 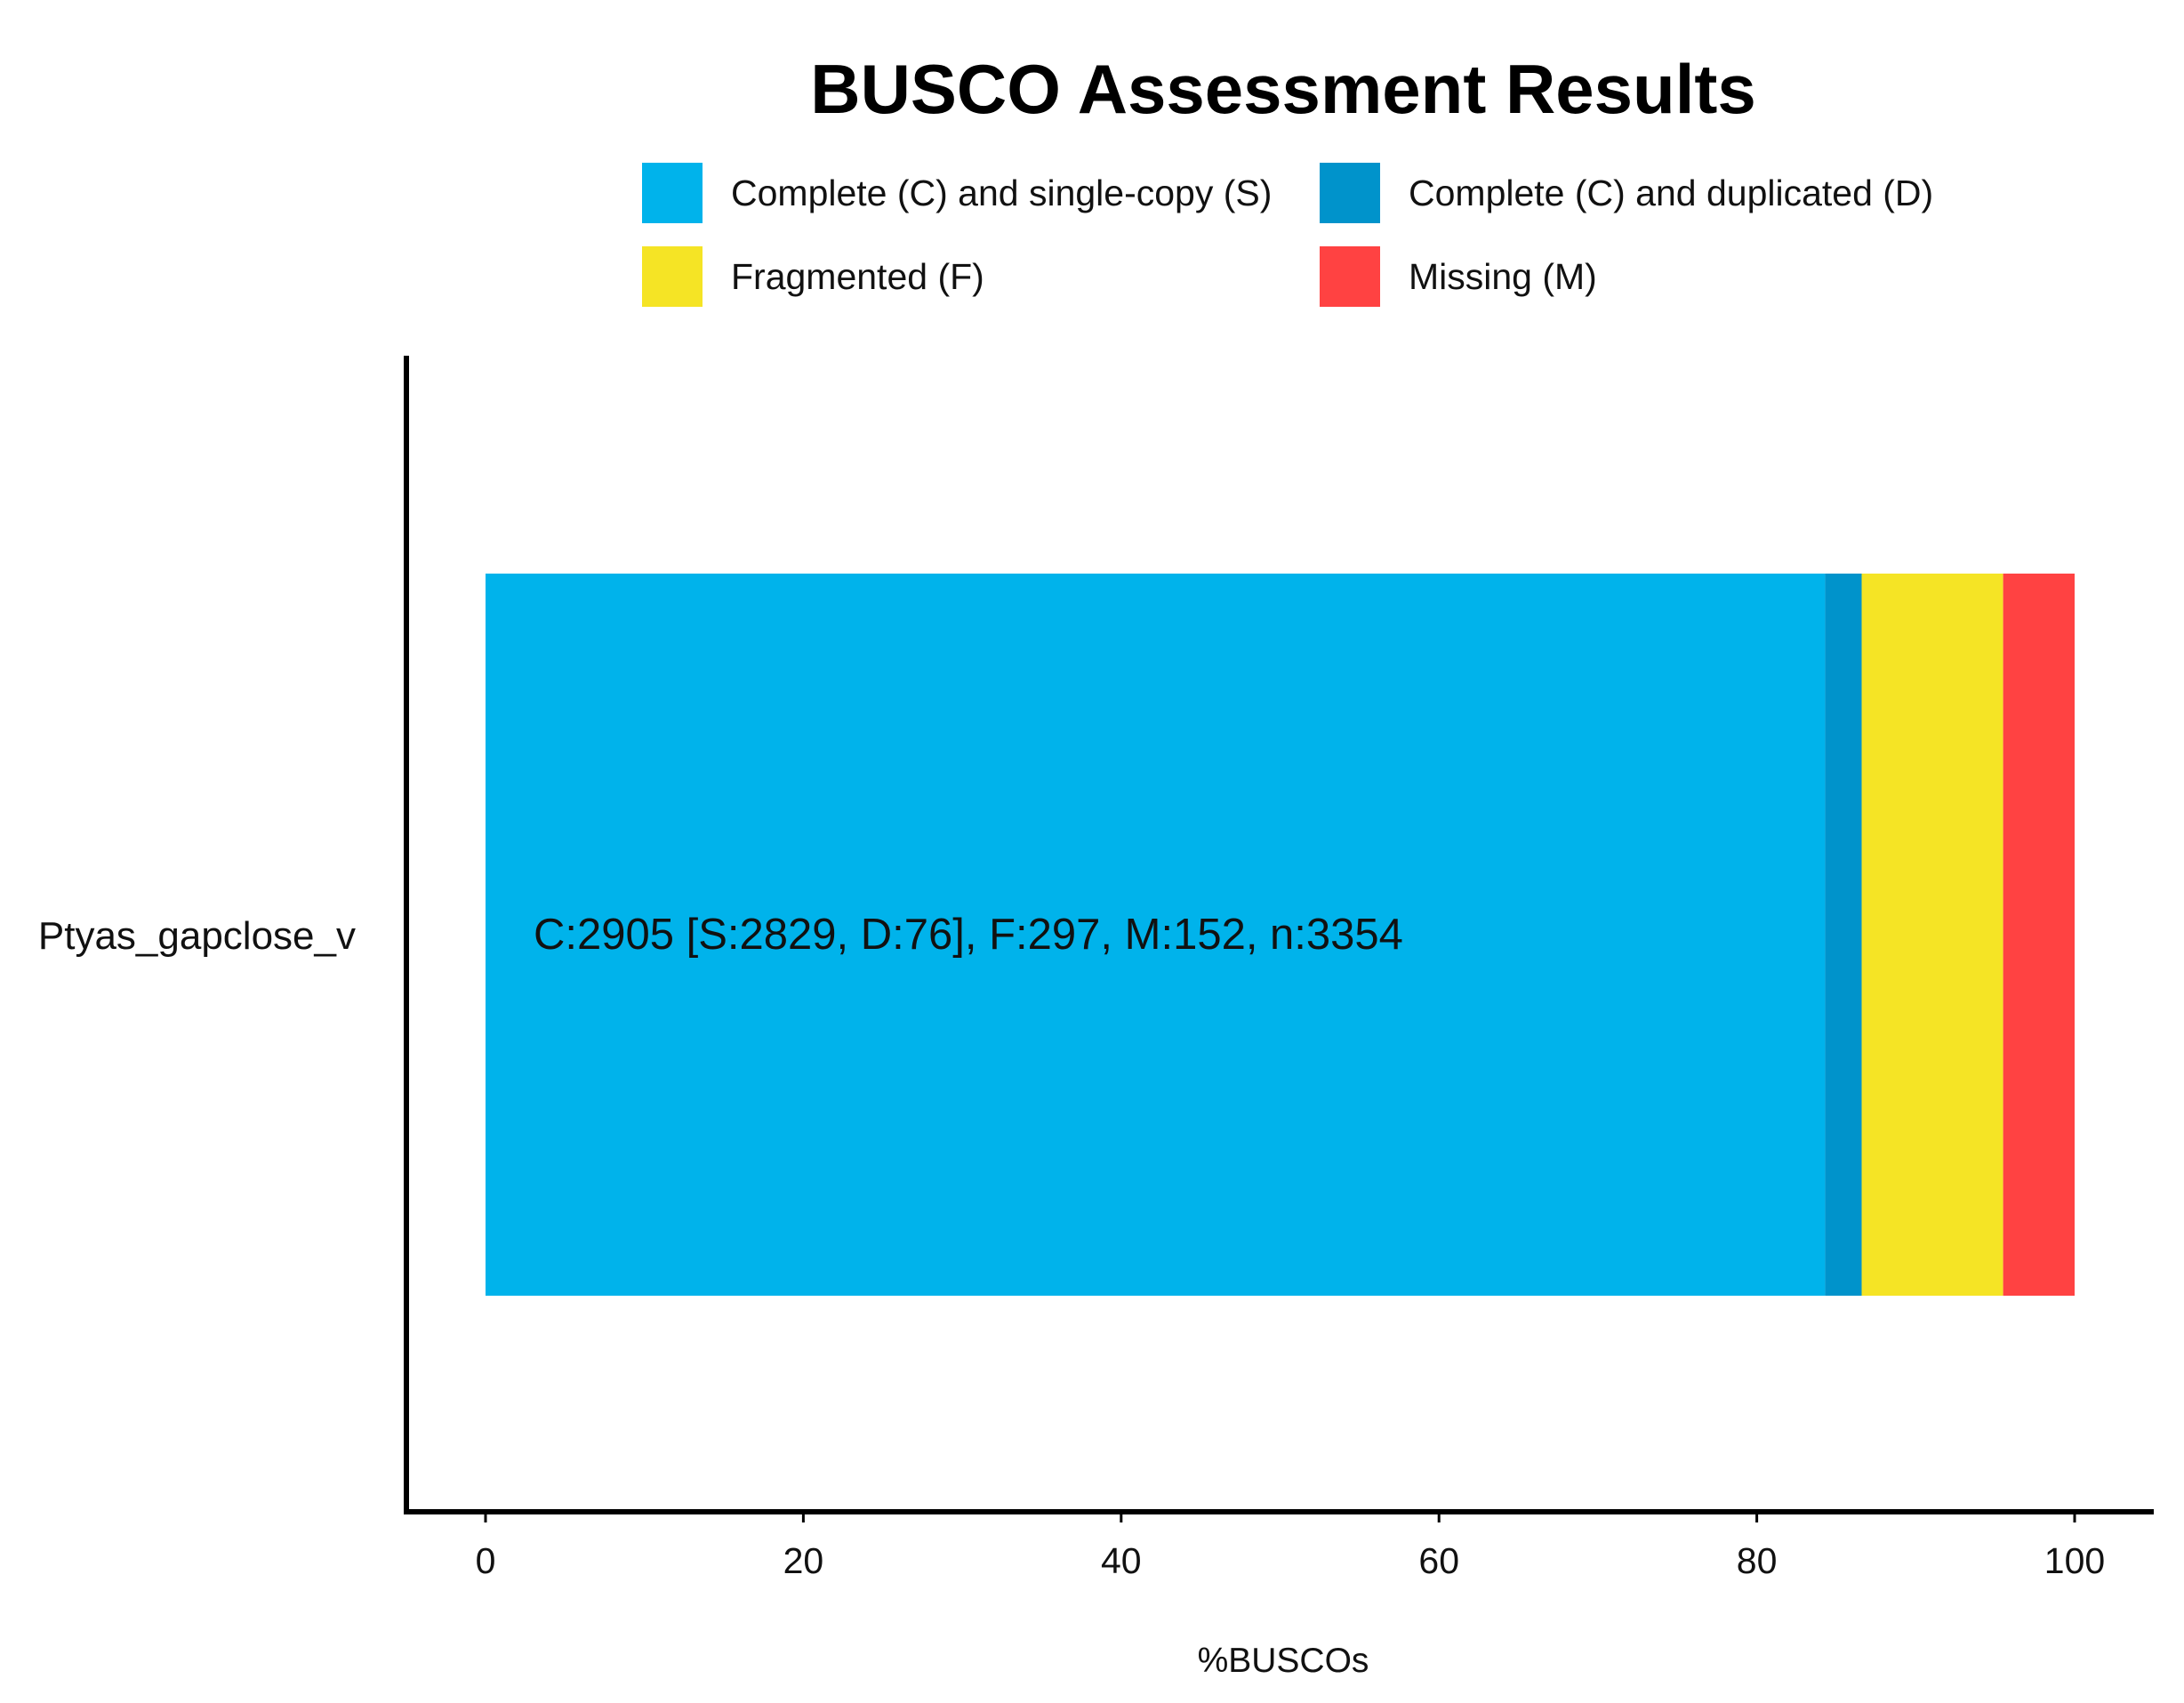 I want to click on legend-label-3: Fragmented (F), so click(x=857, y=276).